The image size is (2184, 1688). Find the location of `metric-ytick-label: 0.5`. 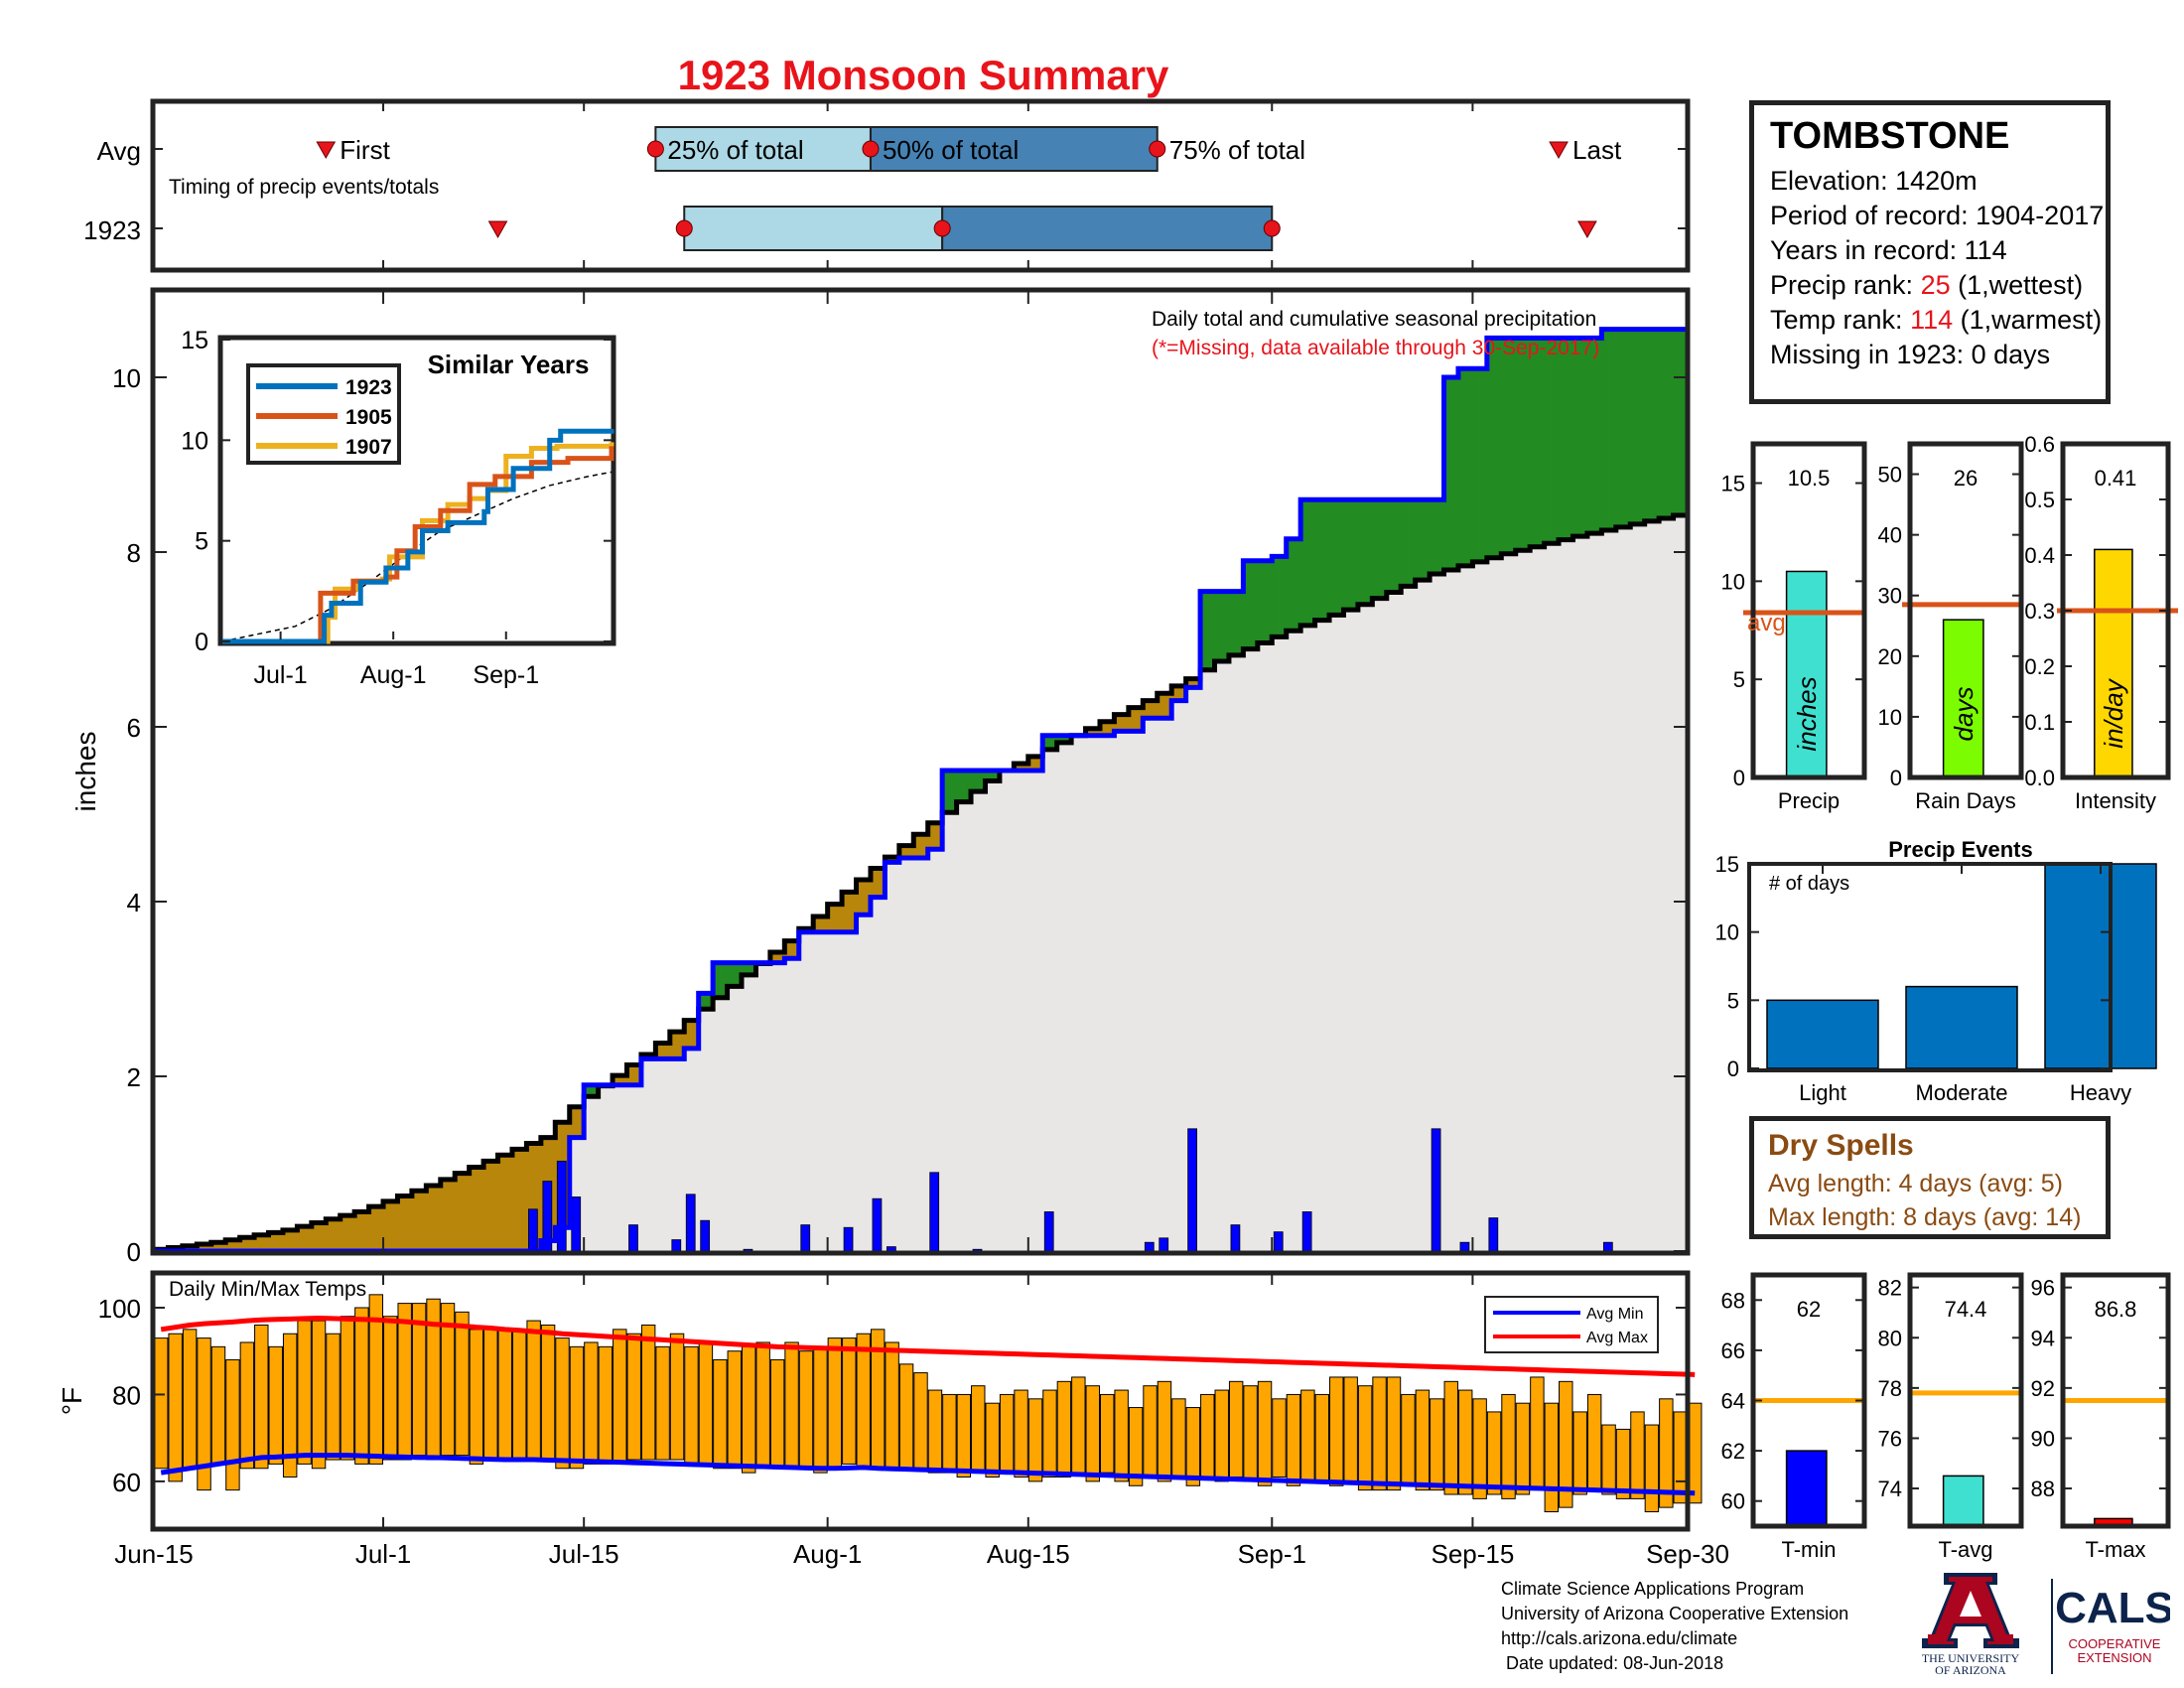

metric-ytick-label: 0.5 is located at coordinates (2039, 500).